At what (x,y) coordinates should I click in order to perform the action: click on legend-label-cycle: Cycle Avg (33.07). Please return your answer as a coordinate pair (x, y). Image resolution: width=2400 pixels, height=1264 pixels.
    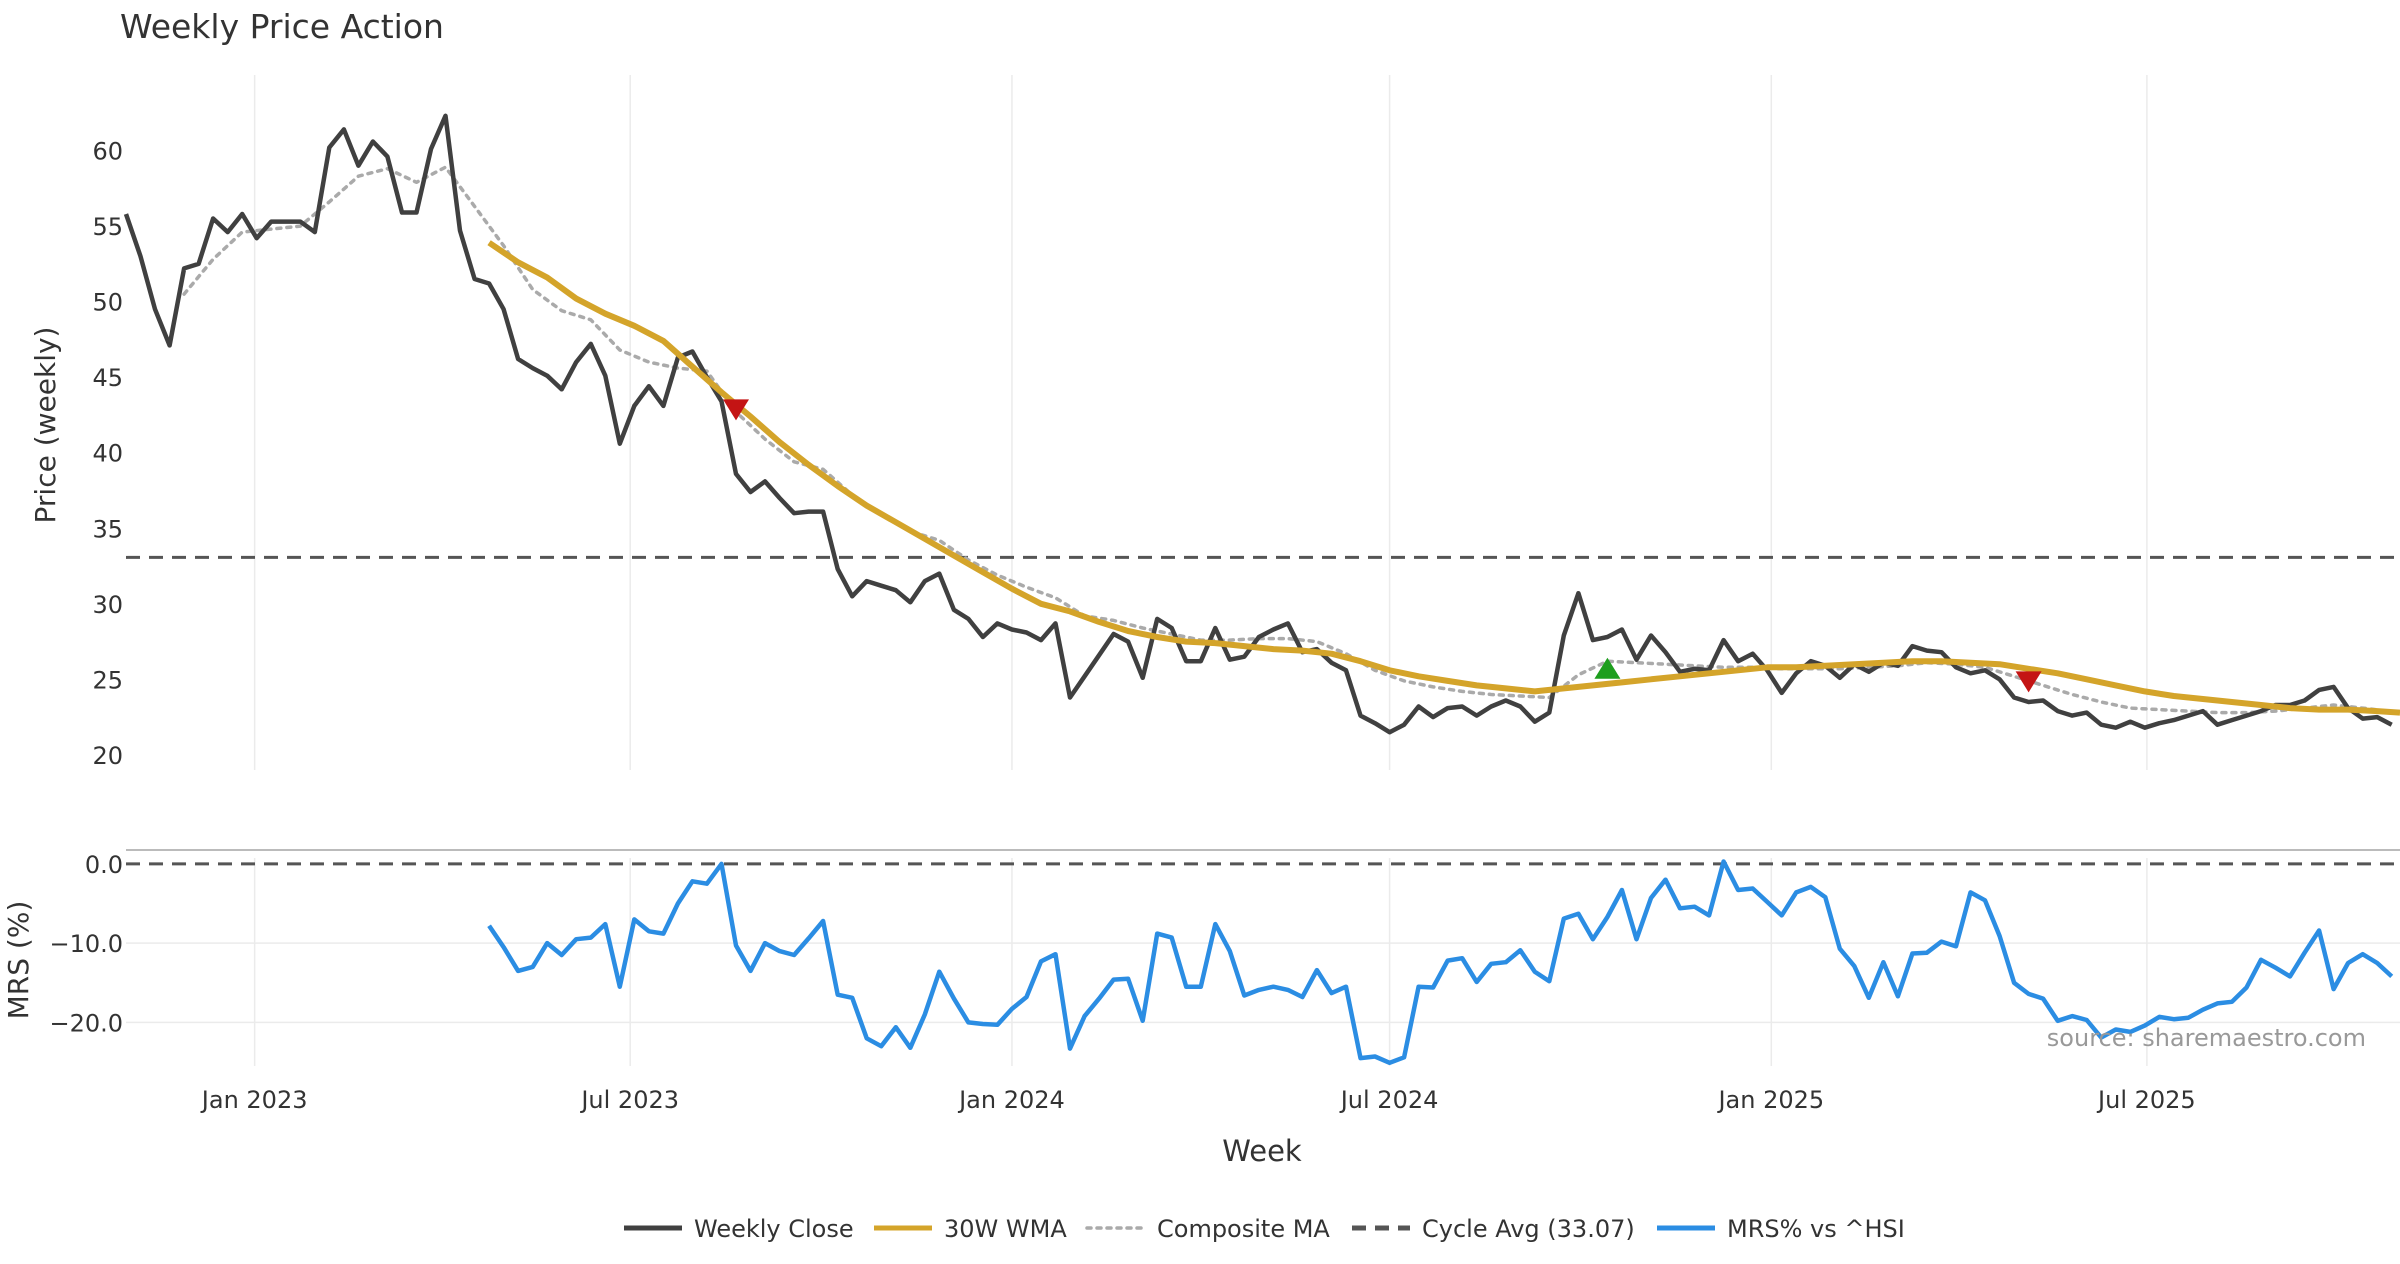
    Looking at the image, I should click on (1528, 1229).